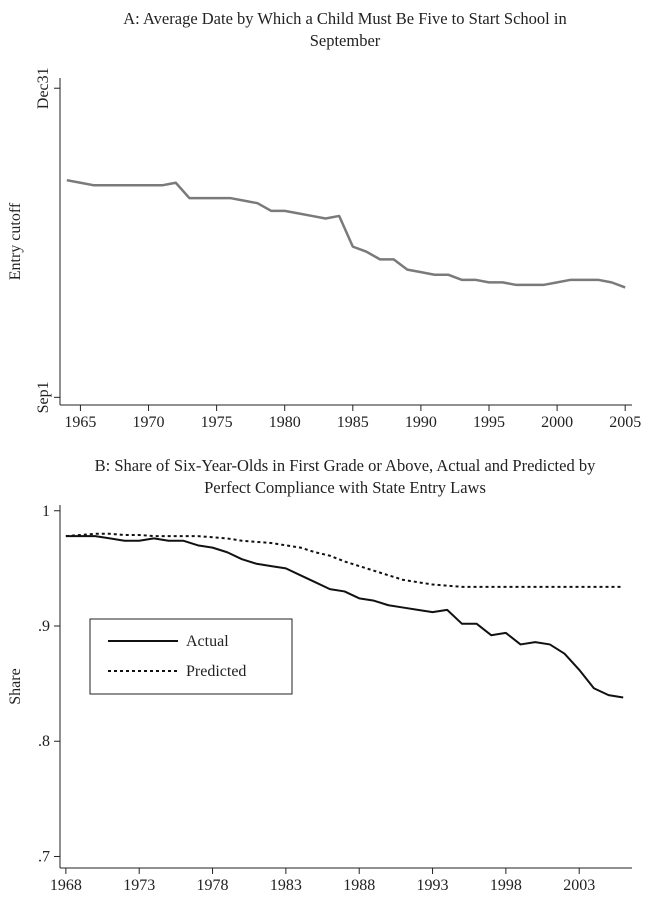  I want to click on y-tick-label: Sep1, so click(43, 397).